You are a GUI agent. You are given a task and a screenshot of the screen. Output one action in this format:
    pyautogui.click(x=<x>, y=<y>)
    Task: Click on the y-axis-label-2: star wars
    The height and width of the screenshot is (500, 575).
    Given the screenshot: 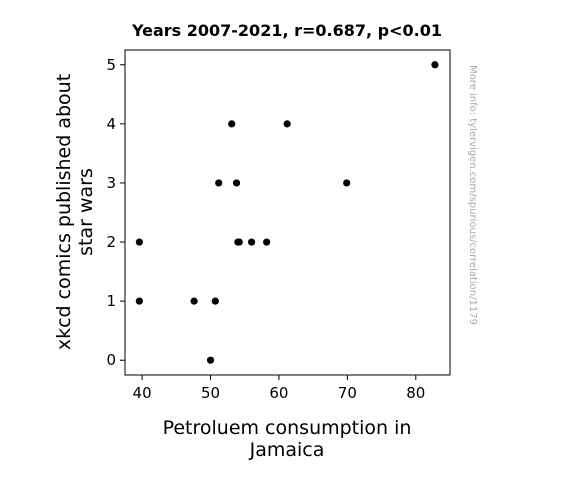 What is the action you would take?
    pyautogui.click(x=86, y=212)
    